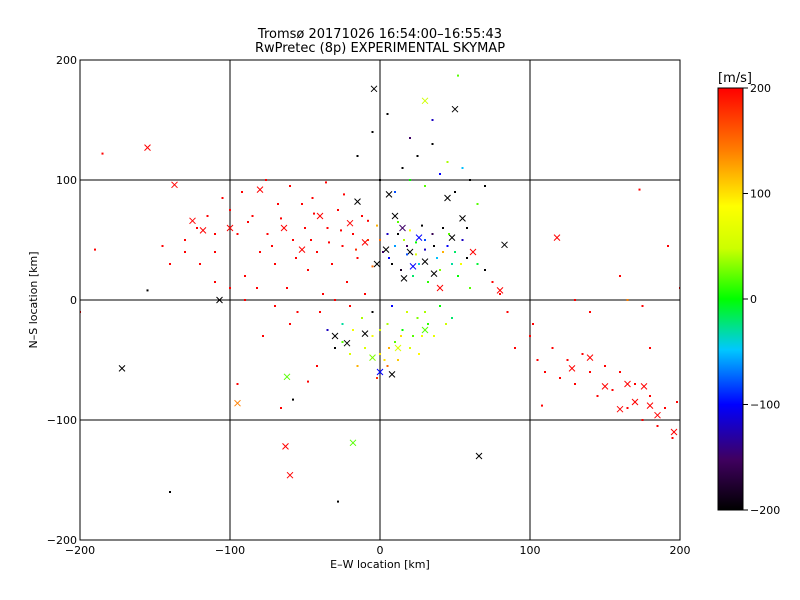 The width and height of the screenshot is (800, 600). What do you see at coordinates (379, 34) in the screenshot?
I see `chart-title: Tromsø 20171026 16:54:00–16:55:43` at bounding box center [379, 34].